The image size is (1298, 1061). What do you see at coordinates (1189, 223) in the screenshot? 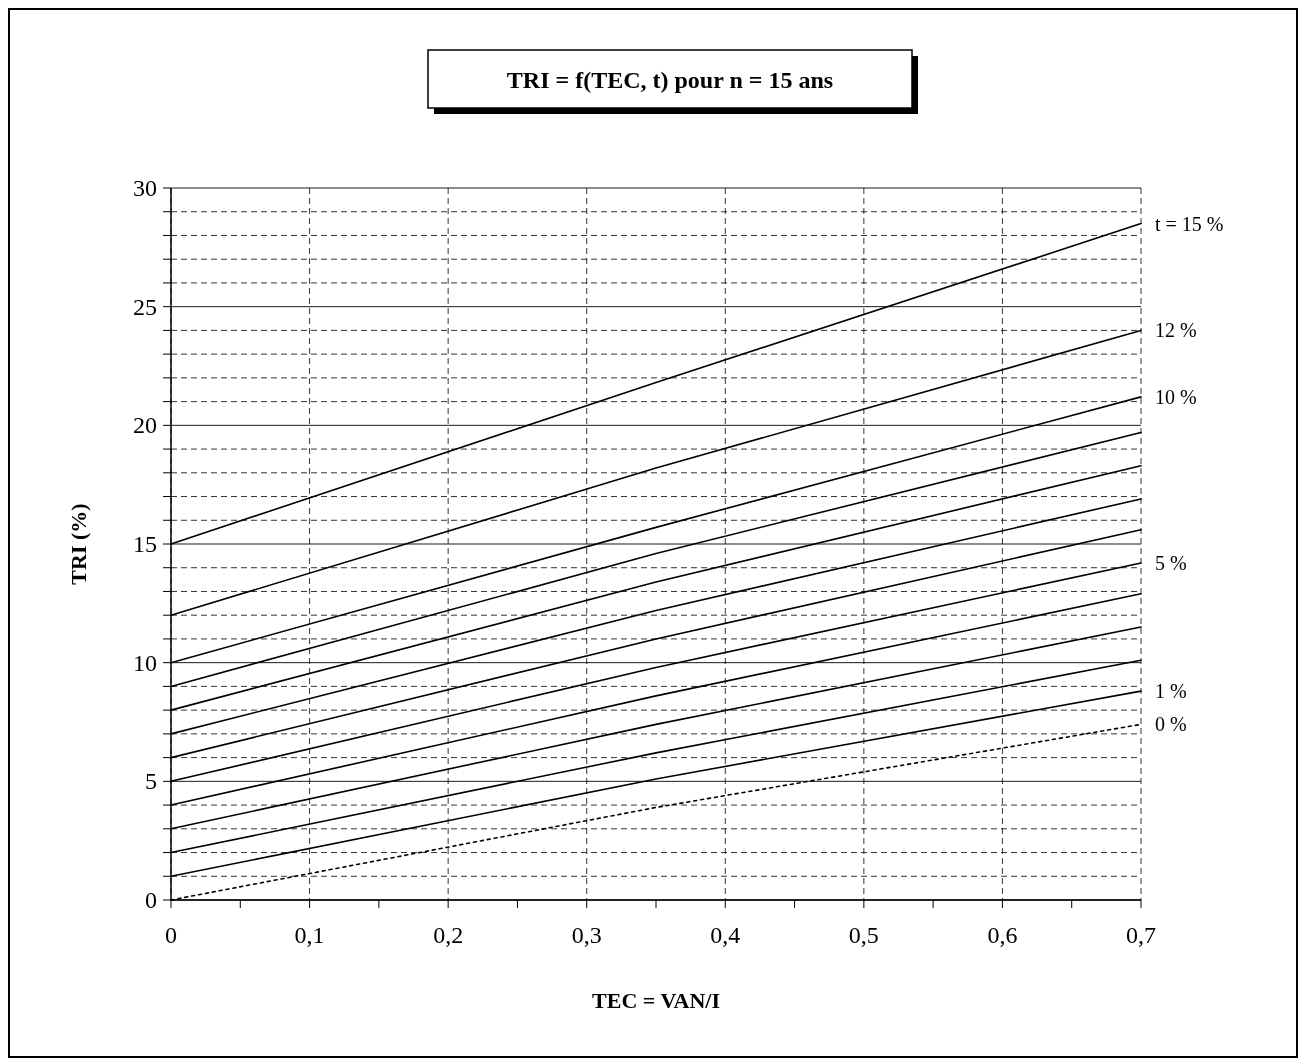
I see `series-label: t = 15 %` at bounding box center [1189, 223].